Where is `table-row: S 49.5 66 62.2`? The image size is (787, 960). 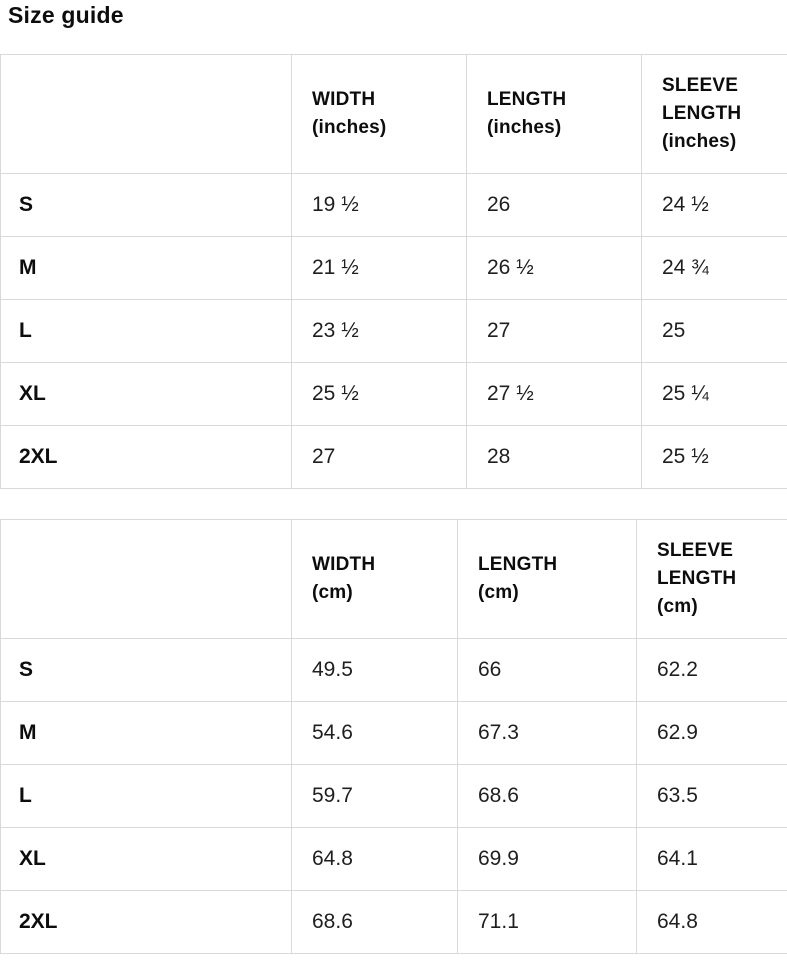
table-row: S 49.5 66 62.2 is located at coordinates (393, 670).